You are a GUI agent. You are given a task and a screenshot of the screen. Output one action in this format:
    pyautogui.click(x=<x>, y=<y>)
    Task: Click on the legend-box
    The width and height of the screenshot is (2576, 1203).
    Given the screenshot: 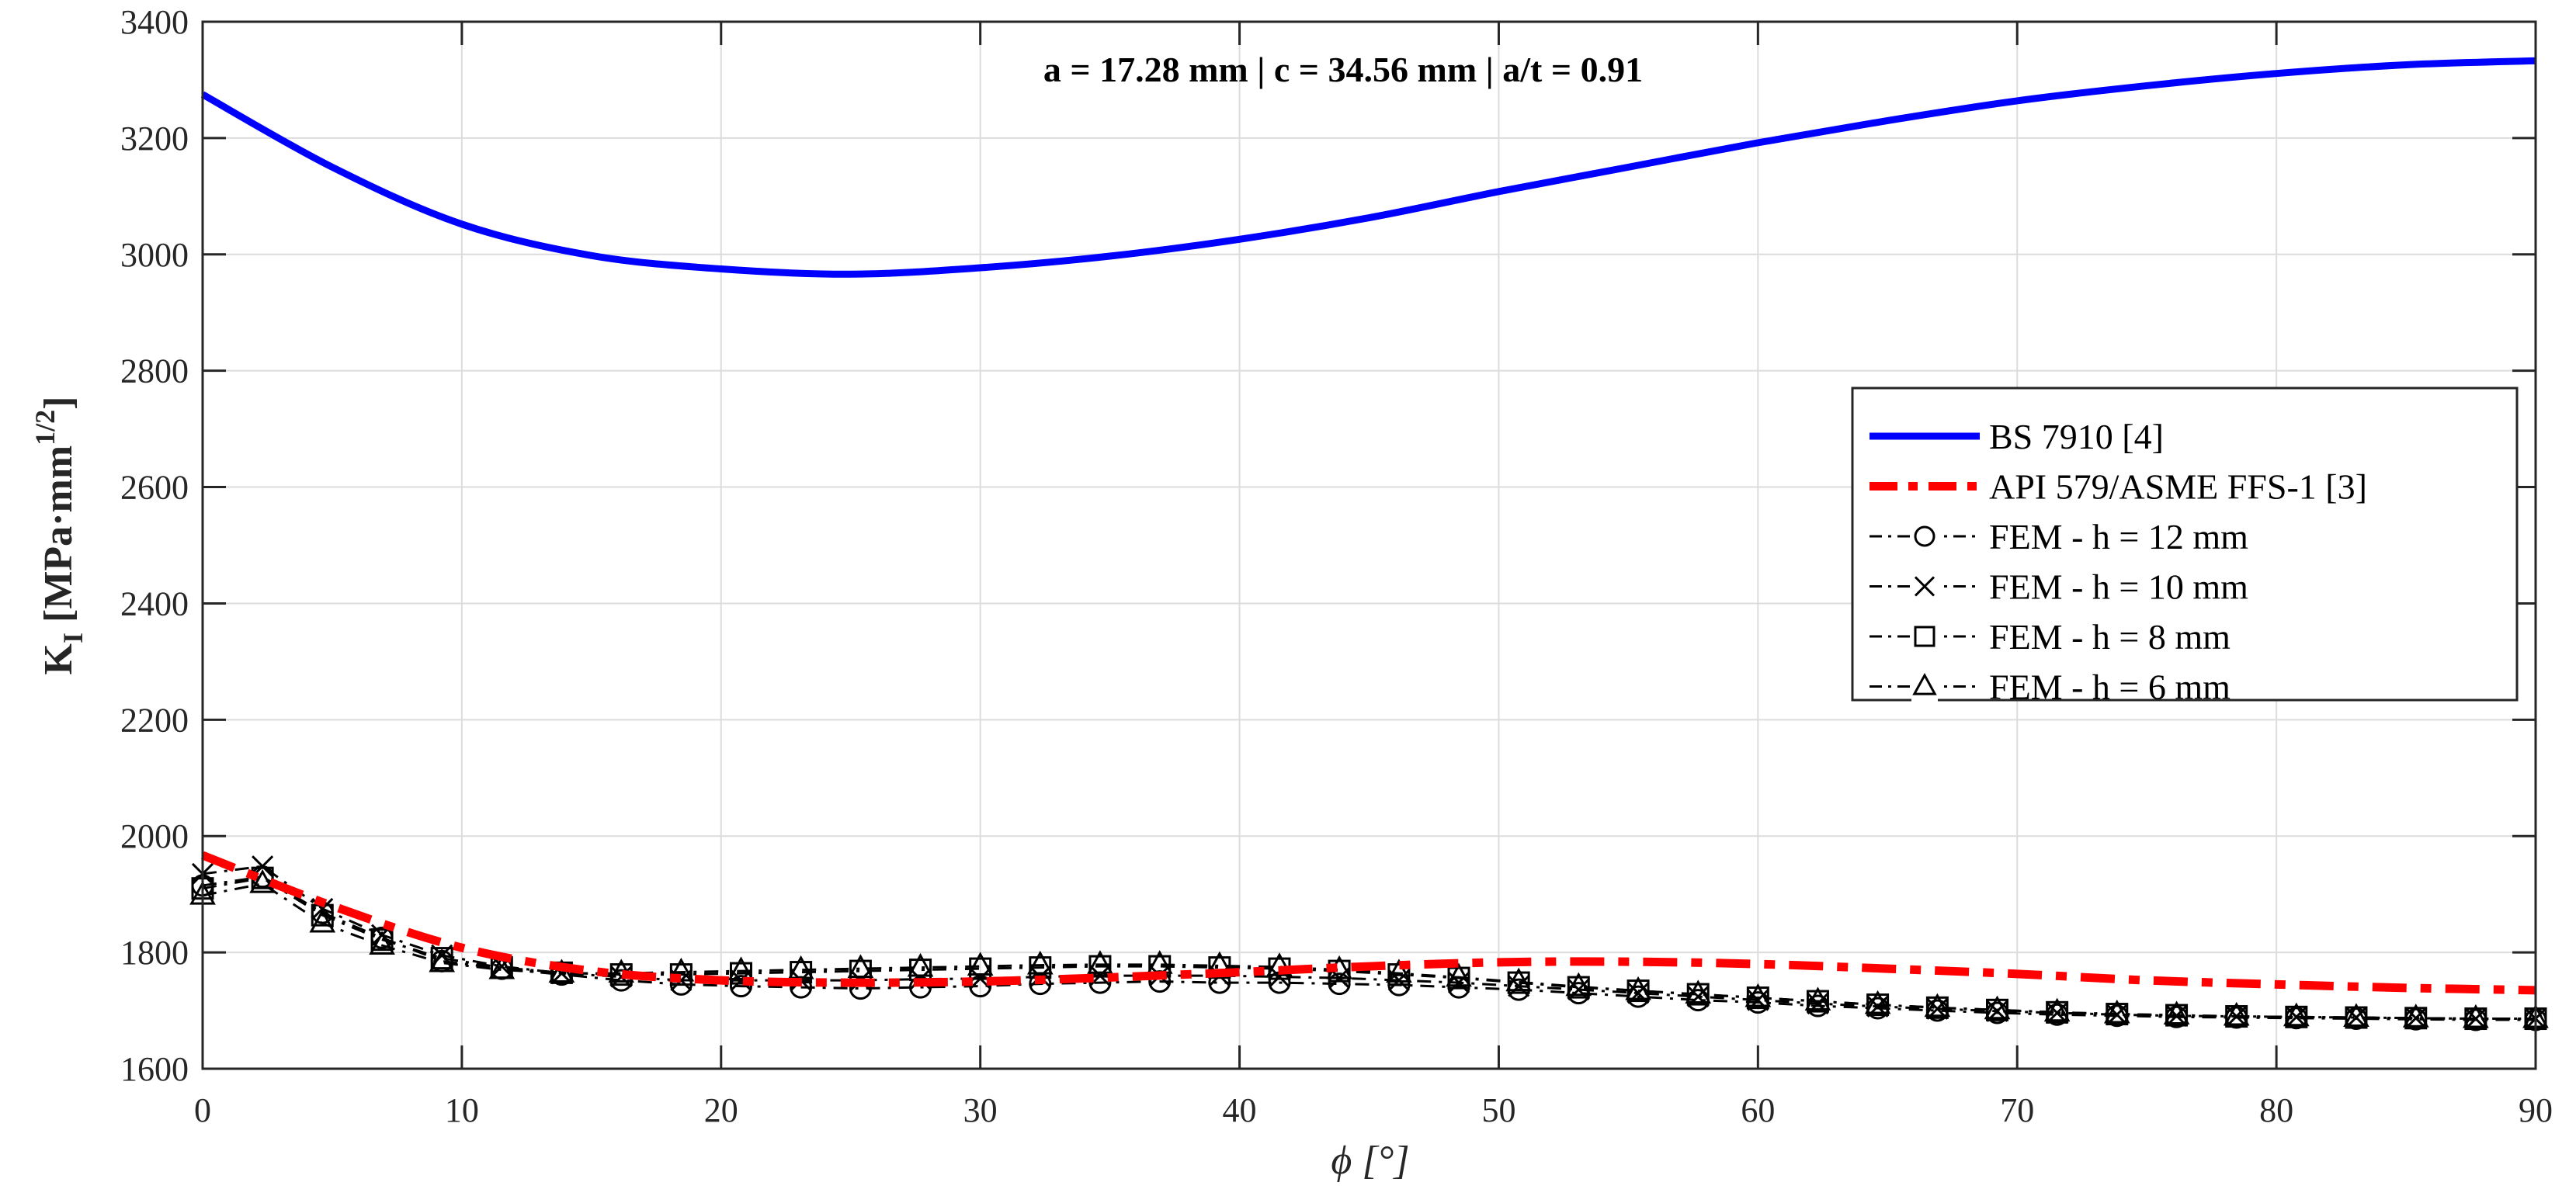 What is the action you would take?
    pyautogui.click(x=2185, y=544)
    